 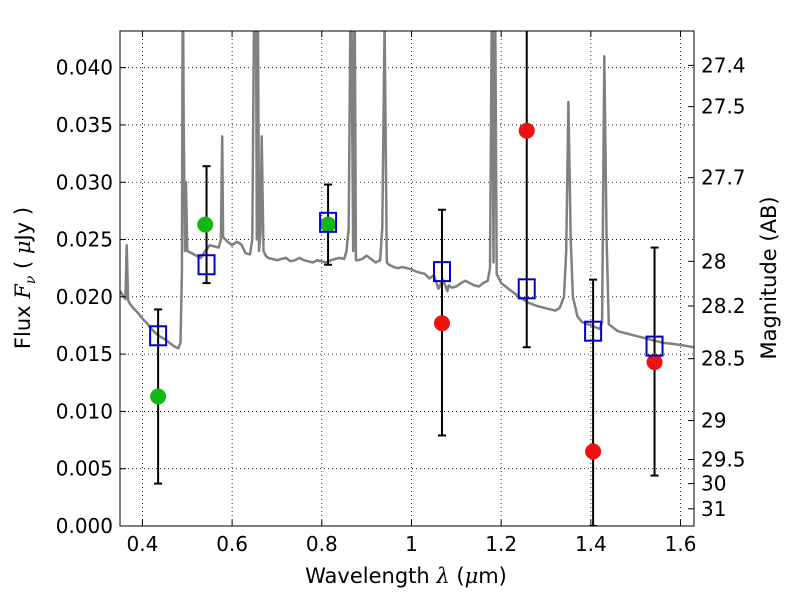 What do you see at coordinates (84, 182) in the screenshot?
I see `y-tick-label: 0.030` at bounding box center [84, 182].